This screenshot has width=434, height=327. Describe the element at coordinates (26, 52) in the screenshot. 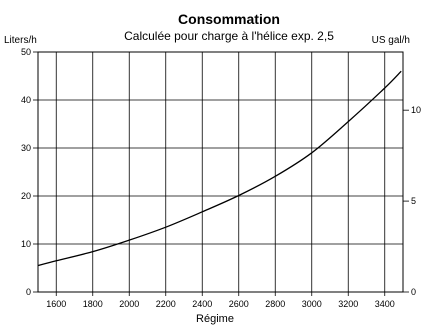

I see `y-left-tick-label: 50` at that location.